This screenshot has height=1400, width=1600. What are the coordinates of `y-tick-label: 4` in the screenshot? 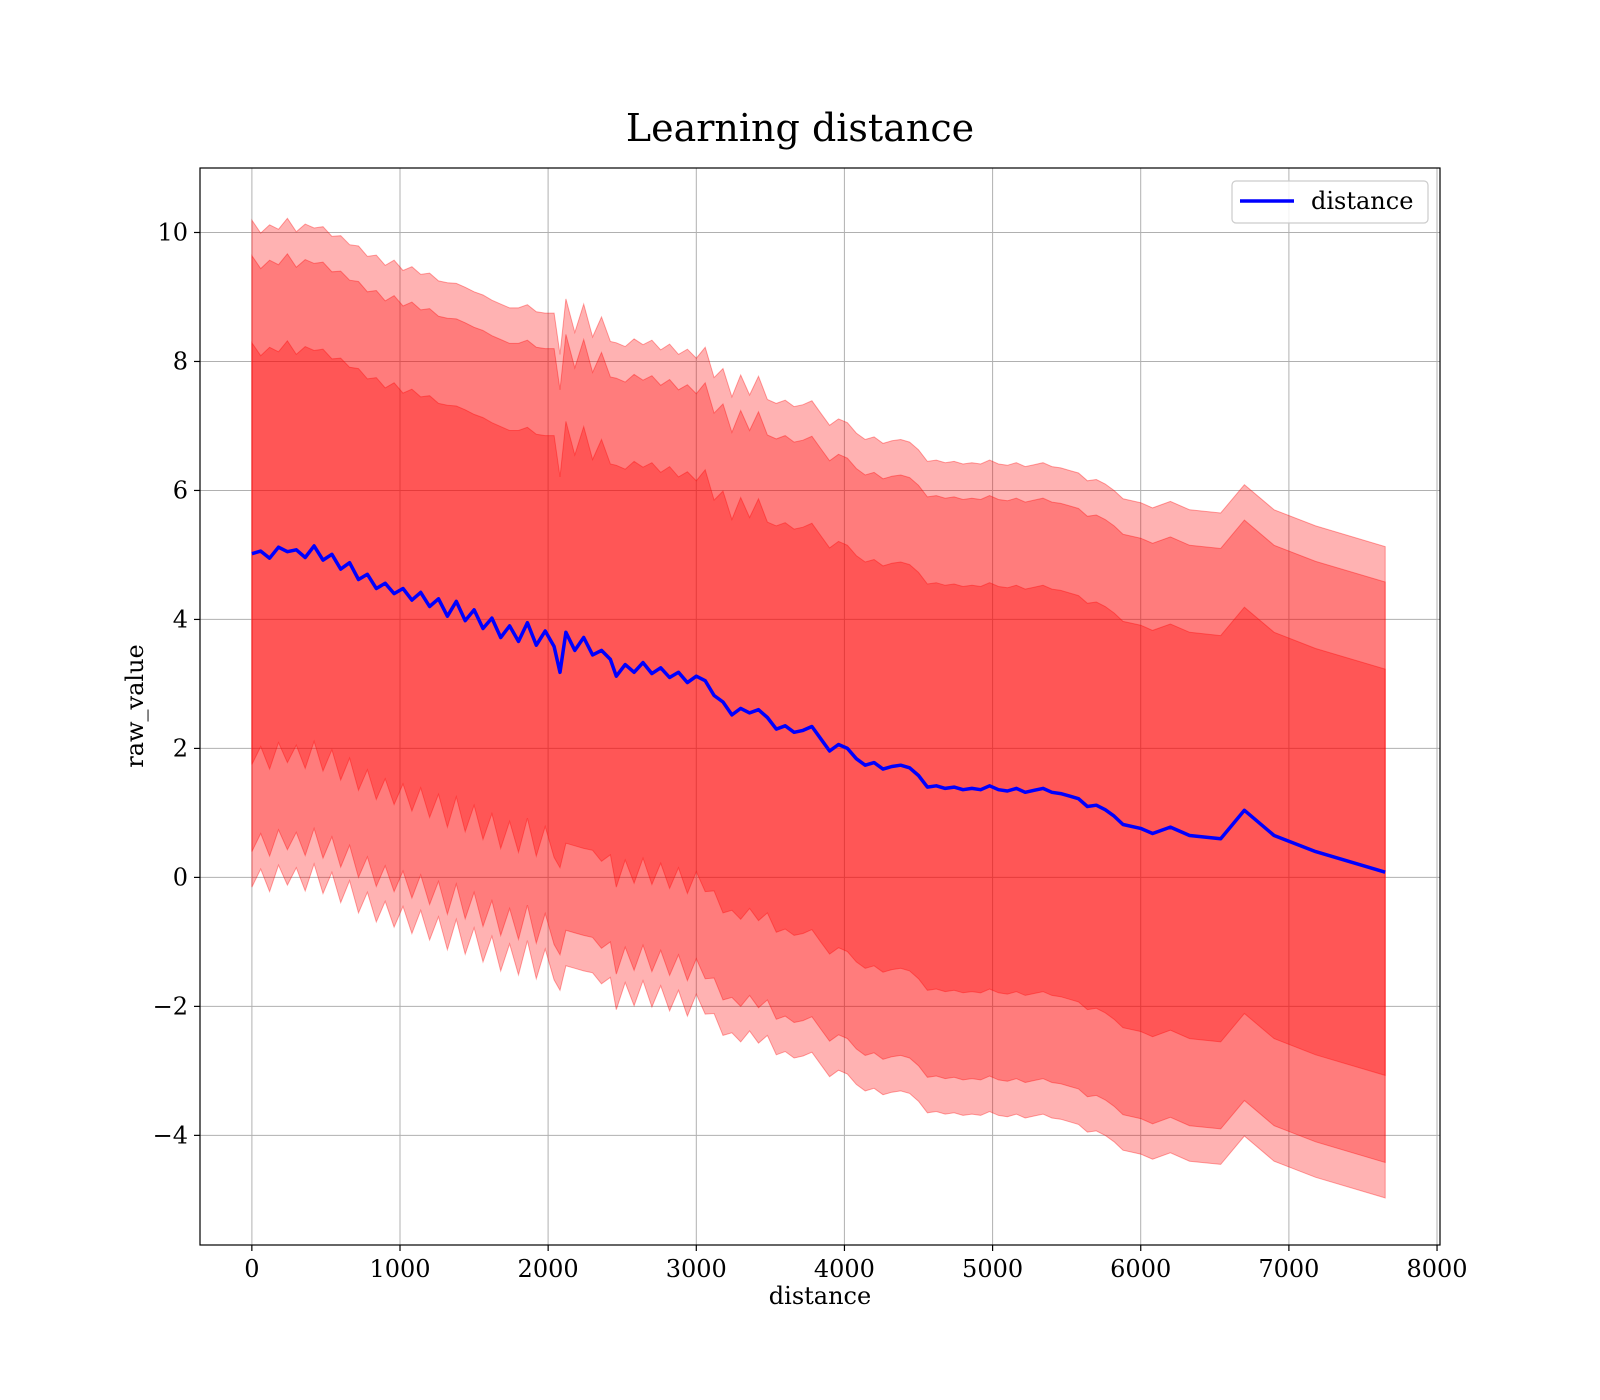 It's located at (180, 619).